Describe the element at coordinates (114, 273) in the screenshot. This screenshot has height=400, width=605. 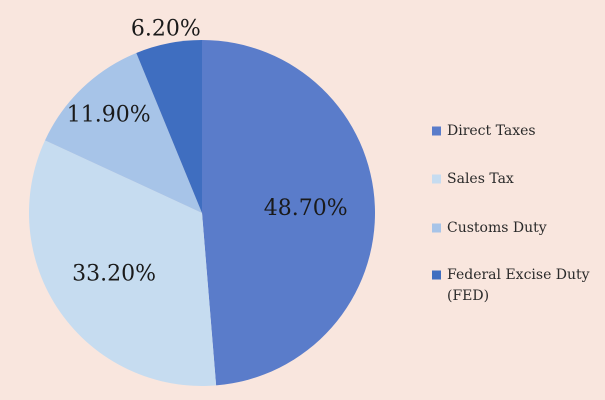
I see `data-label-2: 33.20%` at that location.